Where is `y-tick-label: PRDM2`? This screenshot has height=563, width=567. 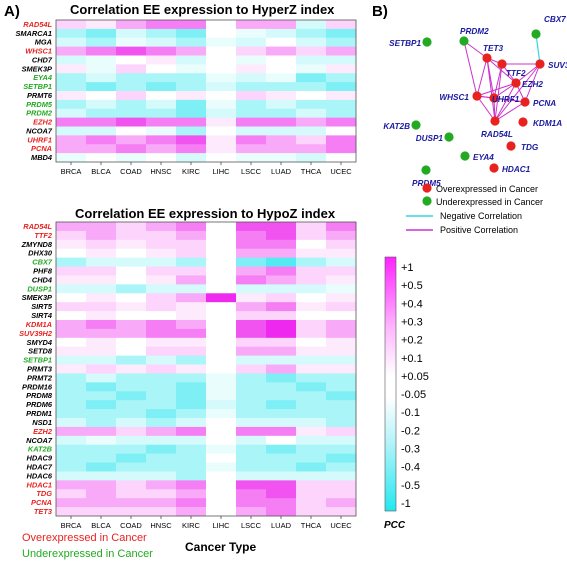
y-tick-label: PRDM2 is located at coordinates (39, 113).